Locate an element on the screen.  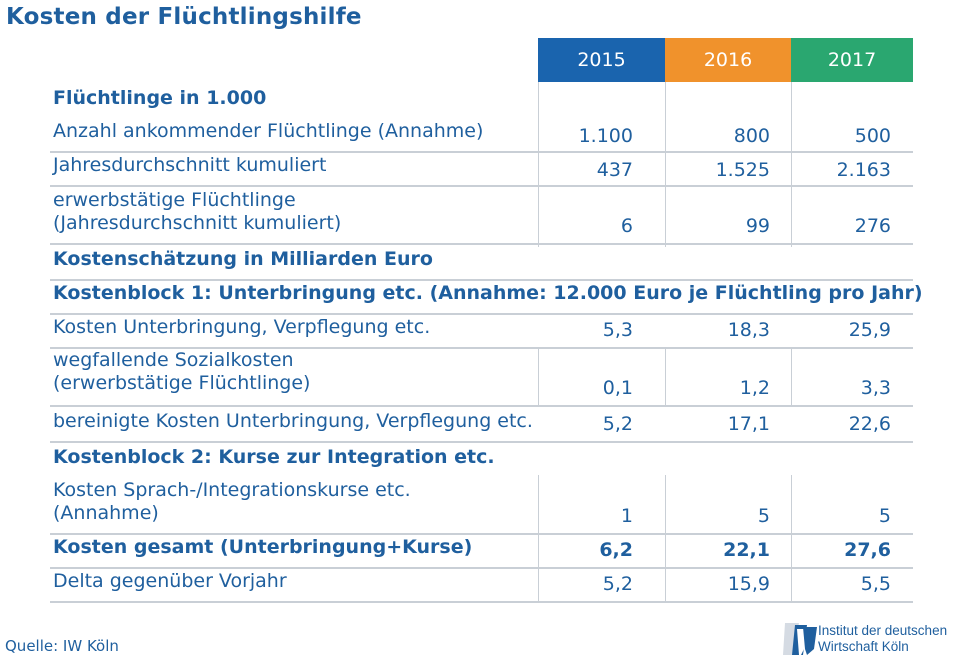
iw-logo-icon is located at coordinates (800, 639).